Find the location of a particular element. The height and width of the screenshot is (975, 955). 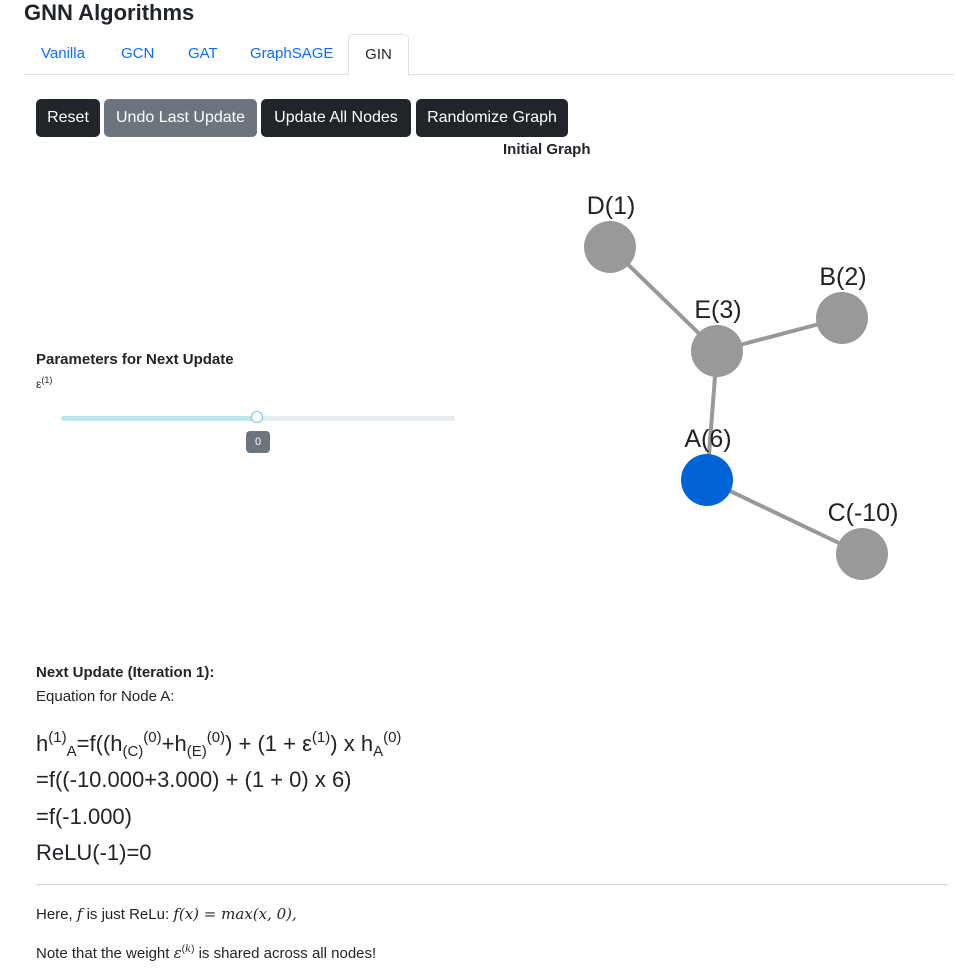

section-divider is located at coordinates (492, 884).